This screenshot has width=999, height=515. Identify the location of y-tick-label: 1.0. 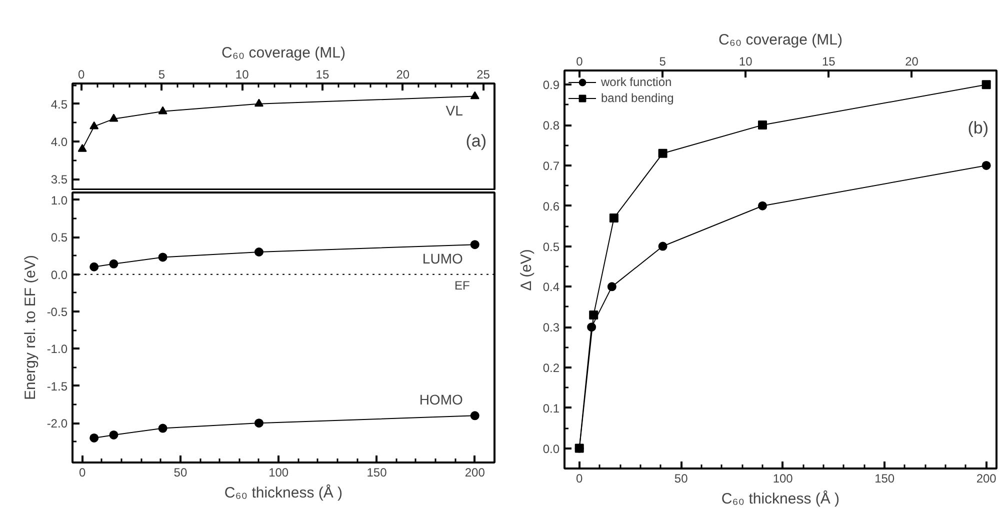
(59, 200).